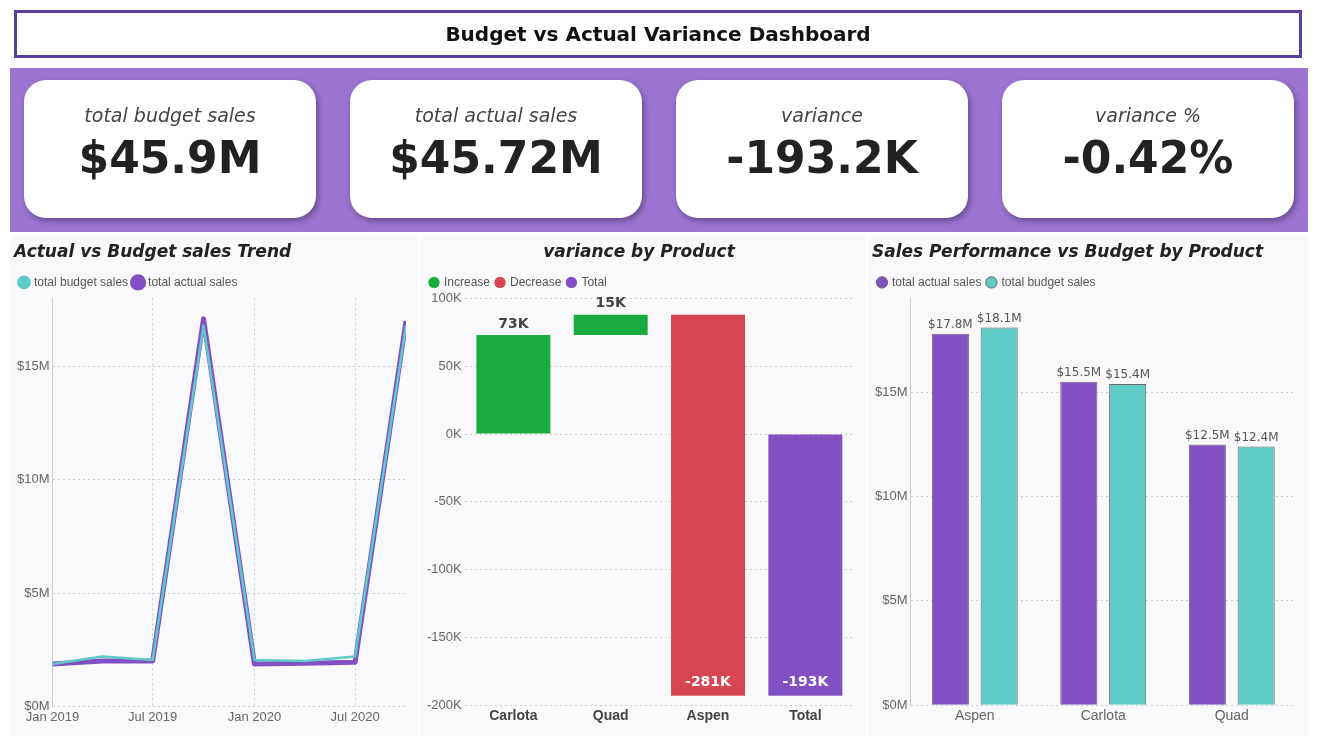  I want to click on y-tick-label: -150K, so click(444, 636).